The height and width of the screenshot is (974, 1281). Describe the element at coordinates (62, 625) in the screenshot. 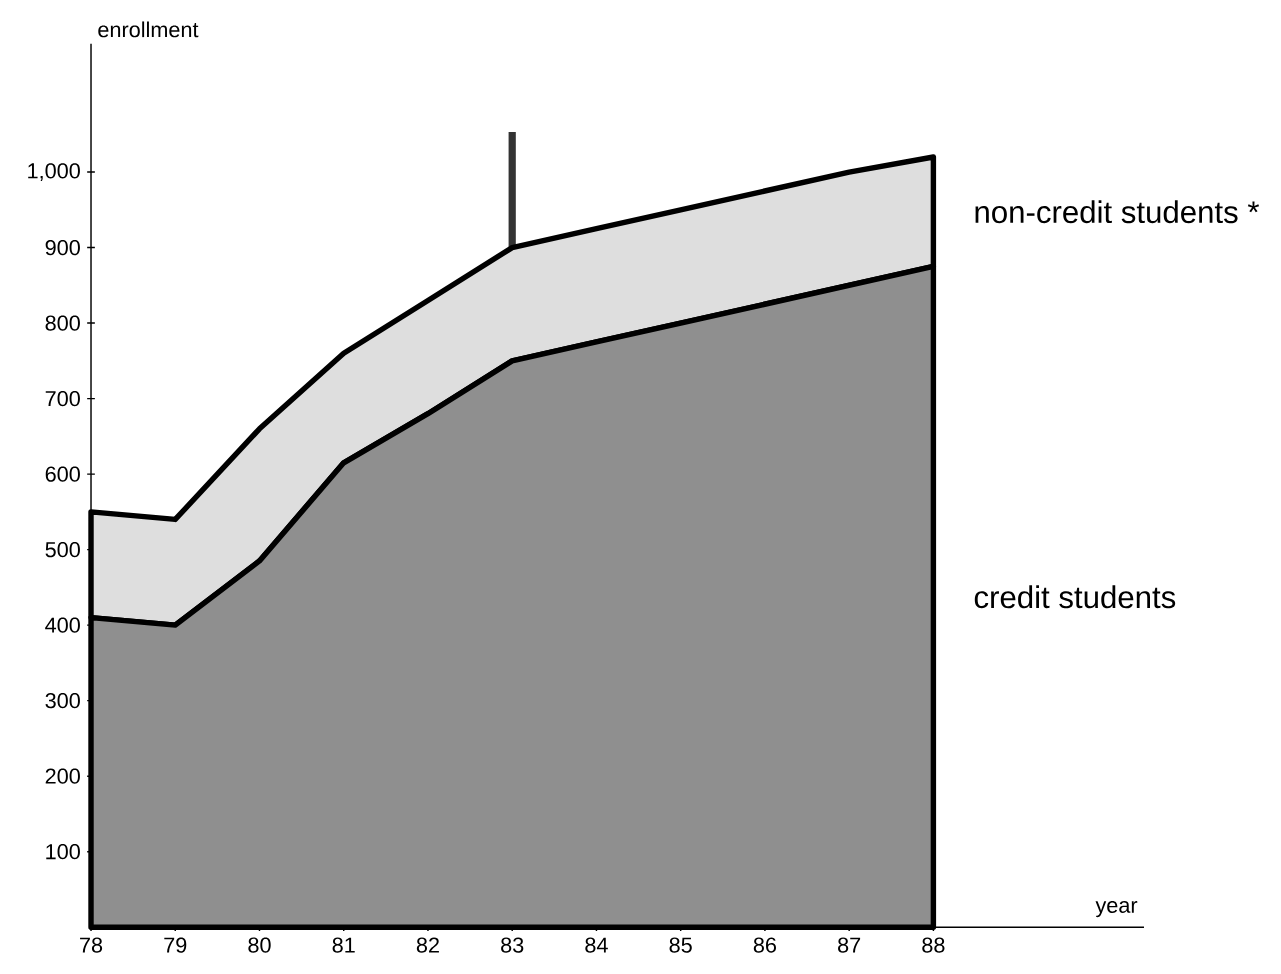

I see `y-tick-label: 400` at that location.